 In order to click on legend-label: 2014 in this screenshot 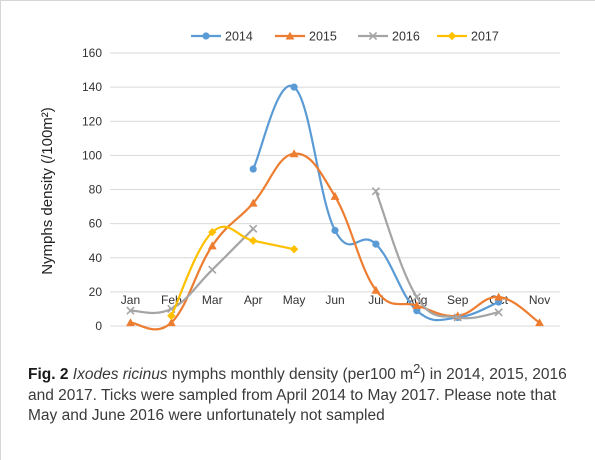, I will do `click(239, 37)`.